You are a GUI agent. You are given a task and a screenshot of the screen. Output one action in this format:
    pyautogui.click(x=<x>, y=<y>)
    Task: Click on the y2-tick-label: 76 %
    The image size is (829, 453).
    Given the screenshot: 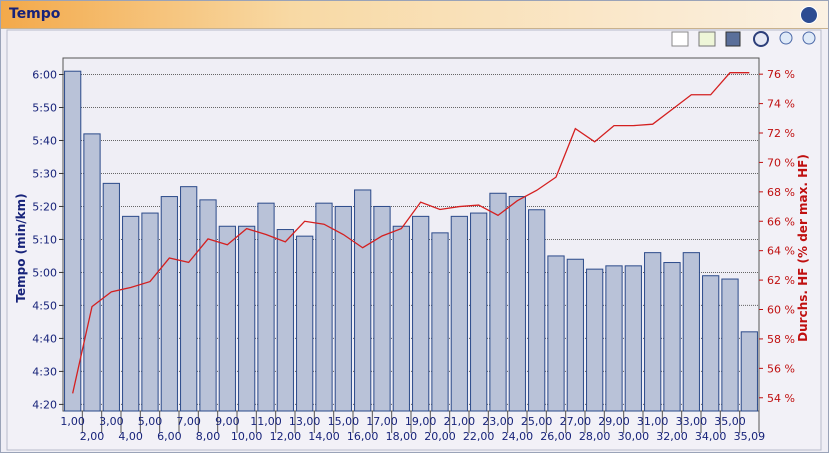 What is the action you would take?
    pyautogui.click(x=781, y=74)
    